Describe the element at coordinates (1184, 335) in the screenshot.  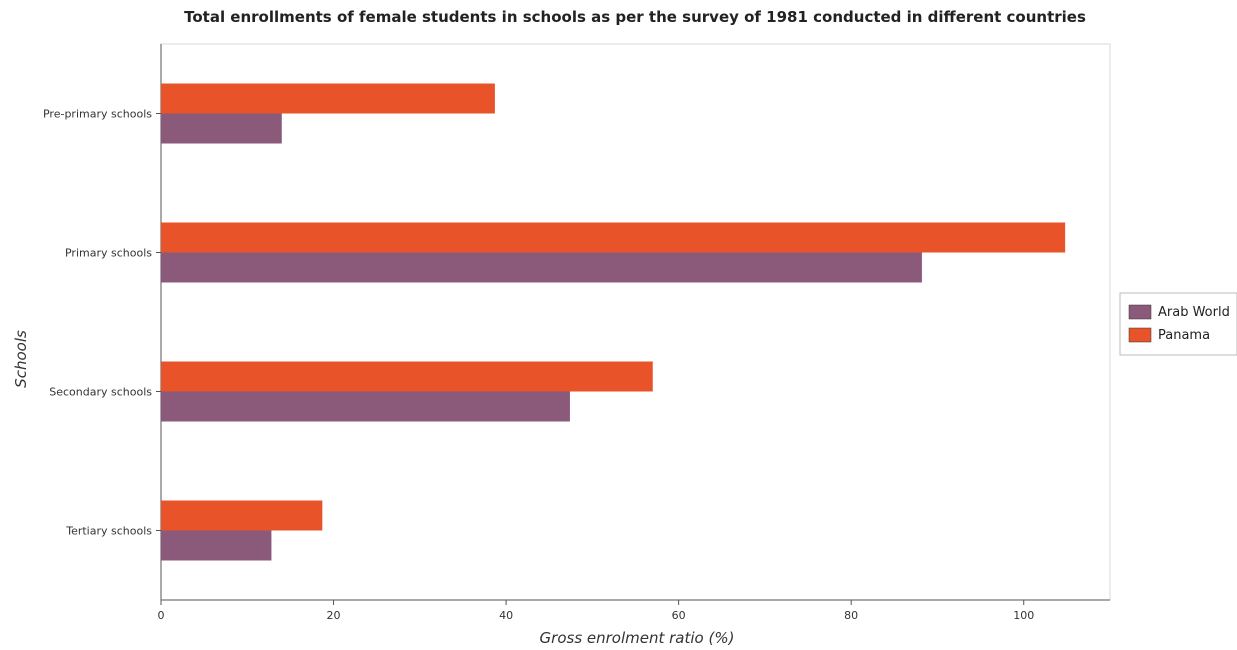
I see `legend-label-panama: Panama` at that location.